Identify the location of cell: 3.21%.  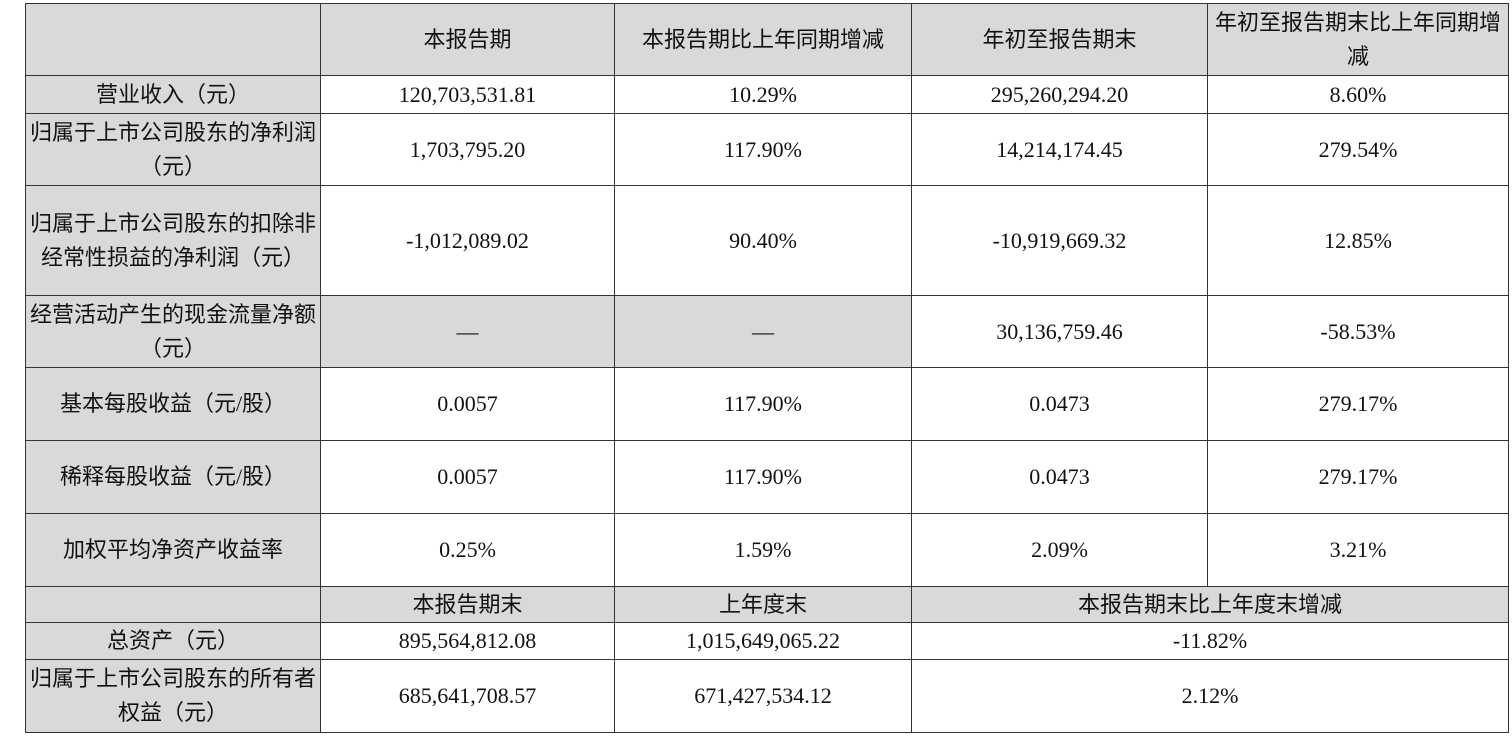
(1358, 550).